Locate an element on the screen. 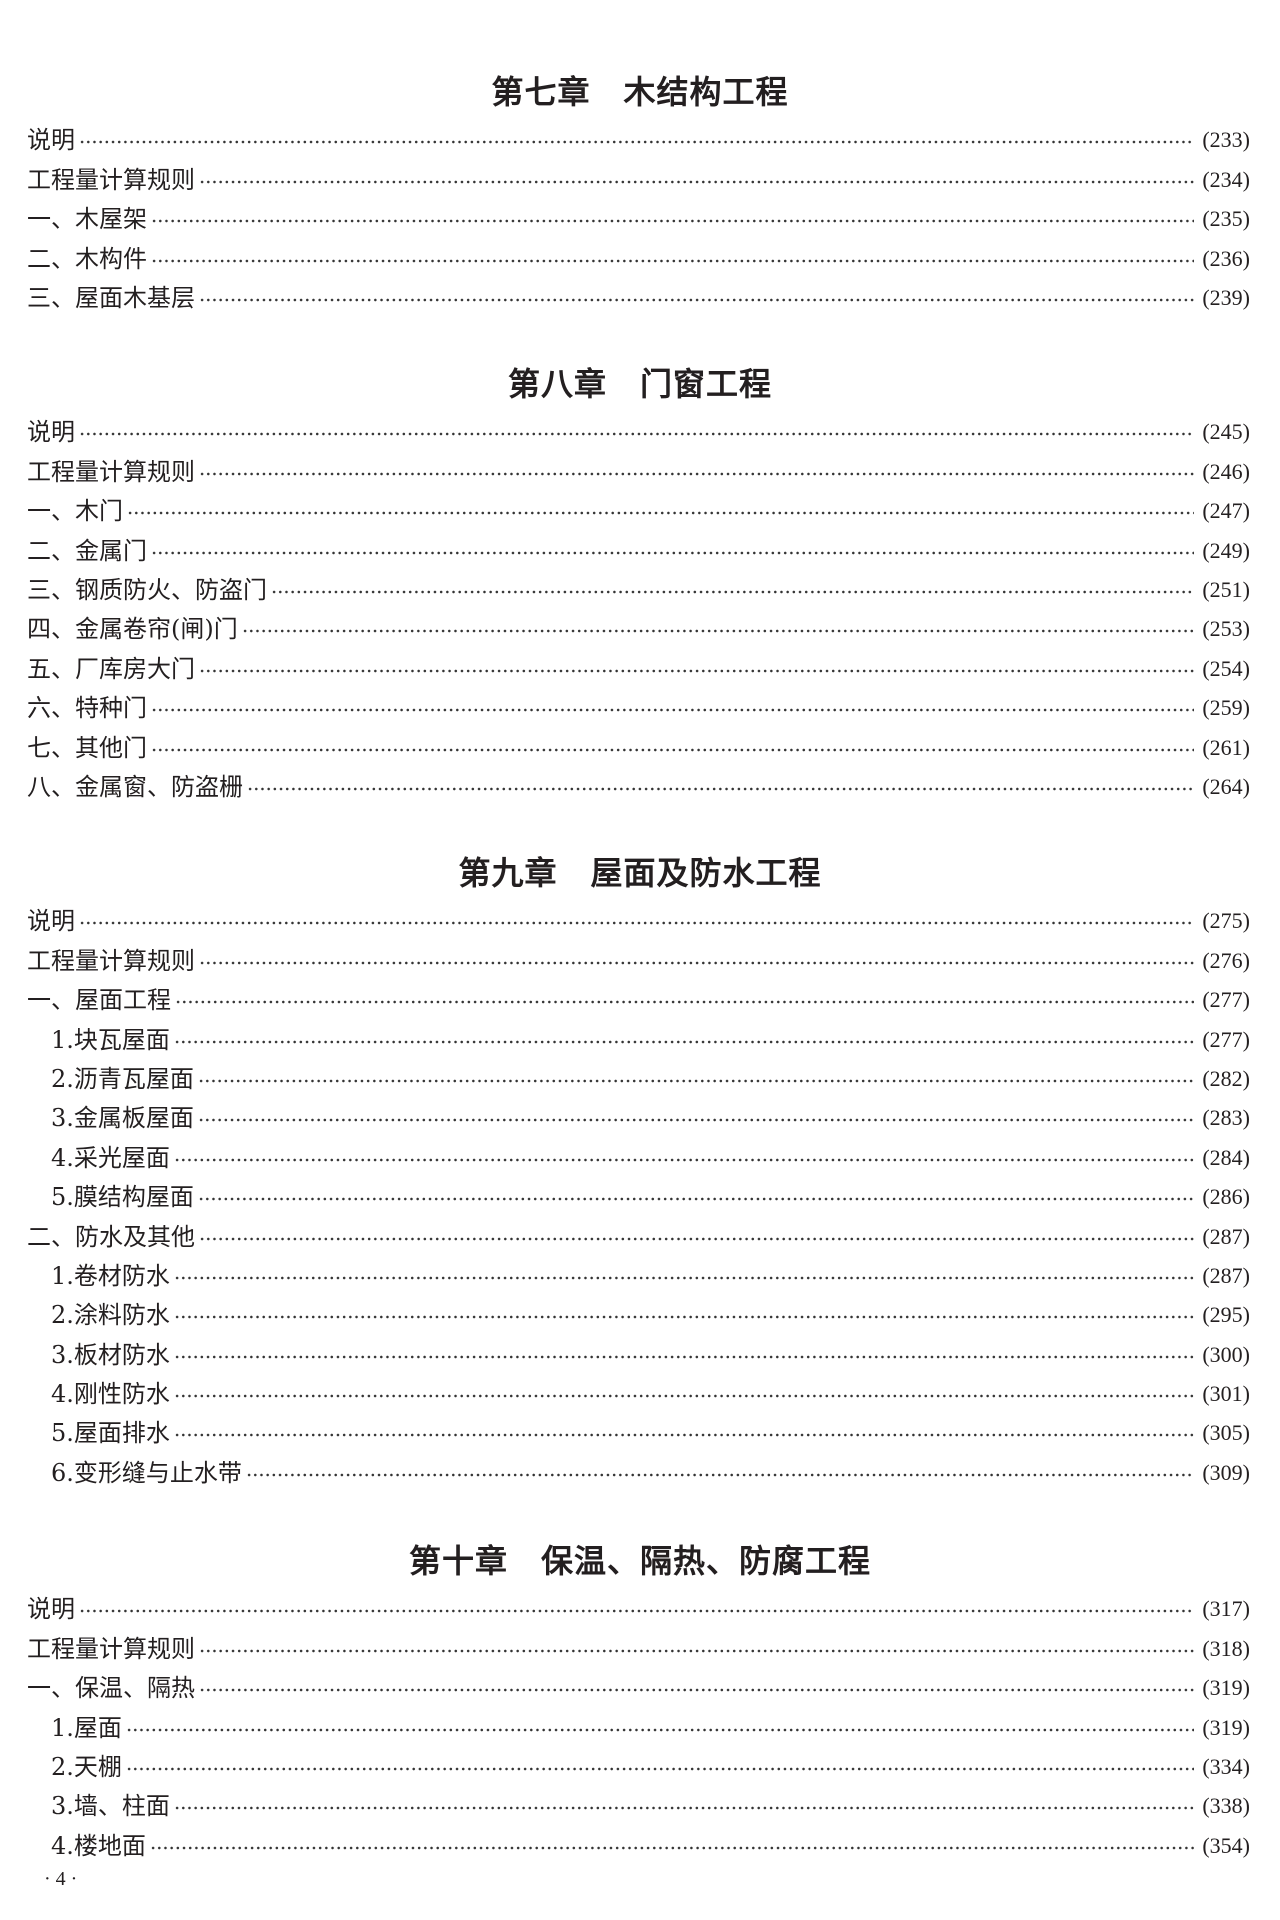 The width and height of the screenshot is (1280, 1920). toc-entry-page: (282) is located at coordinates (1226, 1078).